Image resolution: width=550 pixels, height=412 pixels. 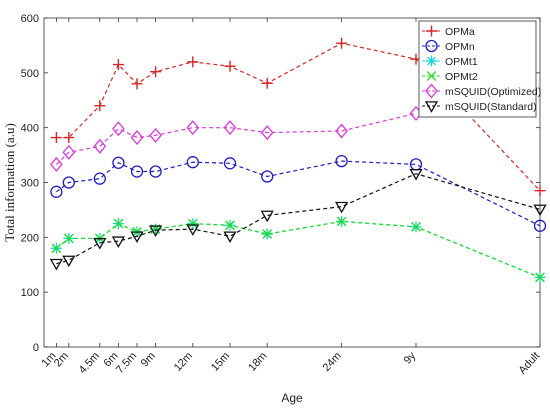 What do you see at coordinates (30, 293) in the screenshot?
I see `y-tick-label: 100` at bounding box center [30, 293].